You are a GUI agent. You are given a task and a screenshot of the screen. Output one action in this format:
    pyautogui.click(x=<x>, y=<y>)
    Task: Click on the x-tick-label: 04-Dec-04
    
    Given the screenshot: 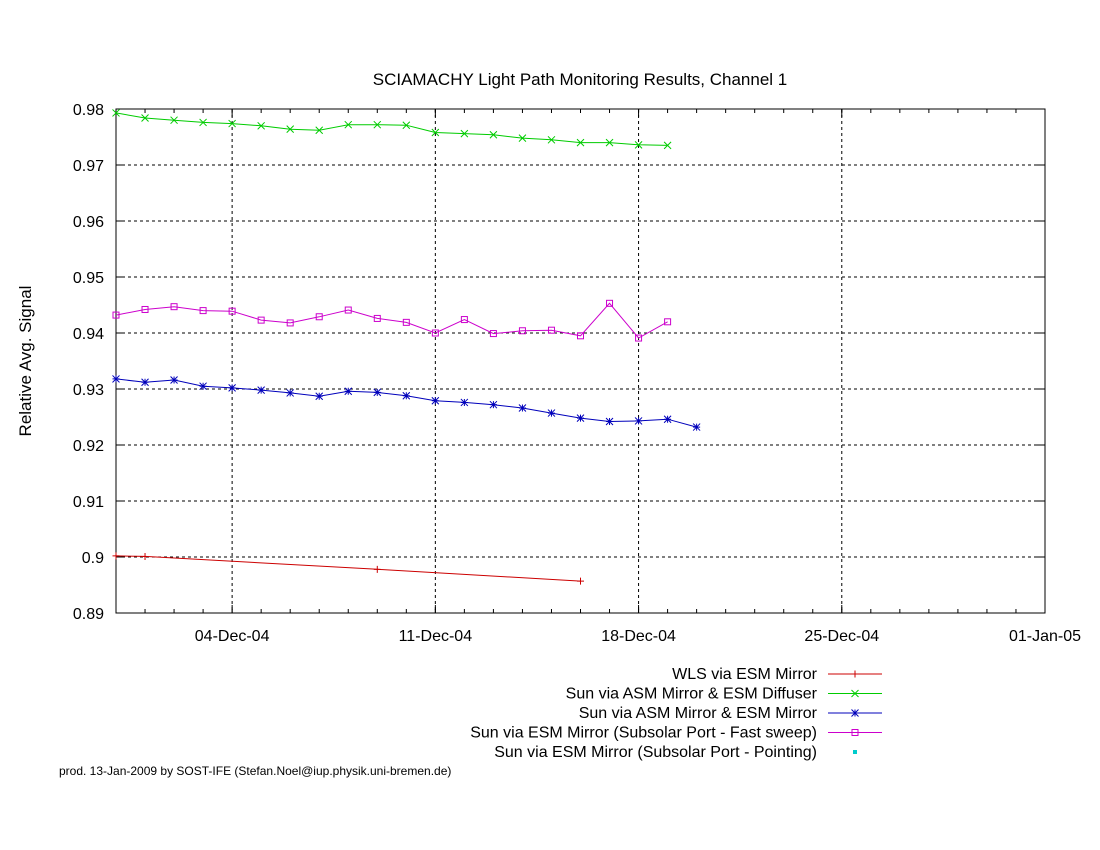 What is the action you would take?
    pyautogui.click(x=232, y=636)
    